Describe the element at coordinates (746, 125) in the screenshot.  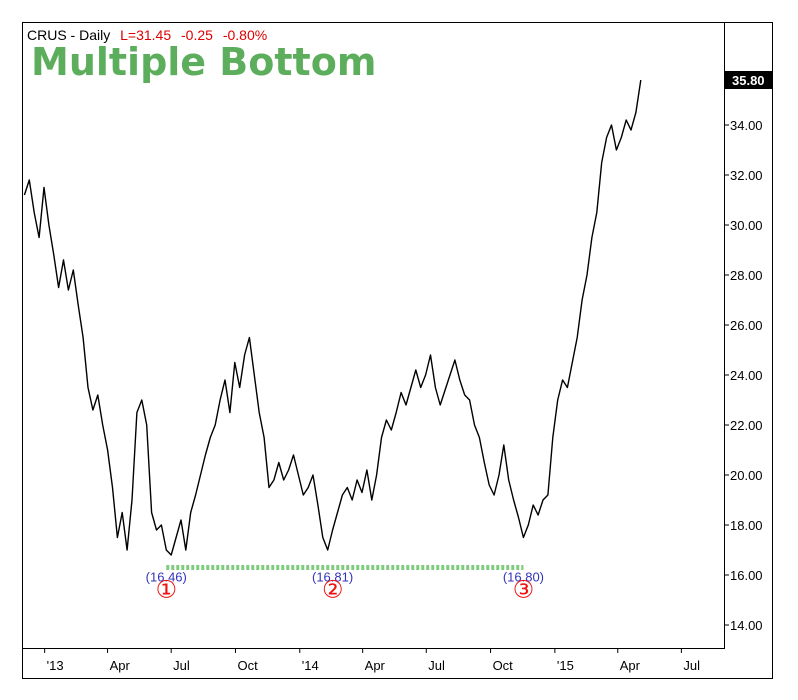
I see `y-tick-label: 34.00` at that location.